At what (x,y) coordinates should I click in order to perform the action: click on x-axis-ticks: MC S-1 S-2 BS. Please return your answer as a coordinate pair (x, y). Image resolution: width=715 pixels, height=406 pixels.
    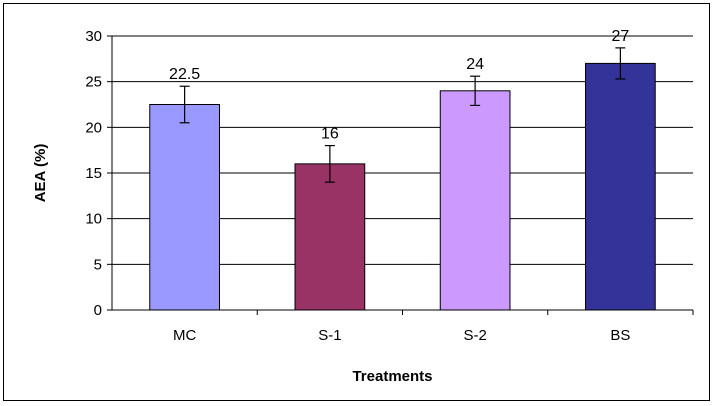
    Looking at the image, I should click on (433, 327).